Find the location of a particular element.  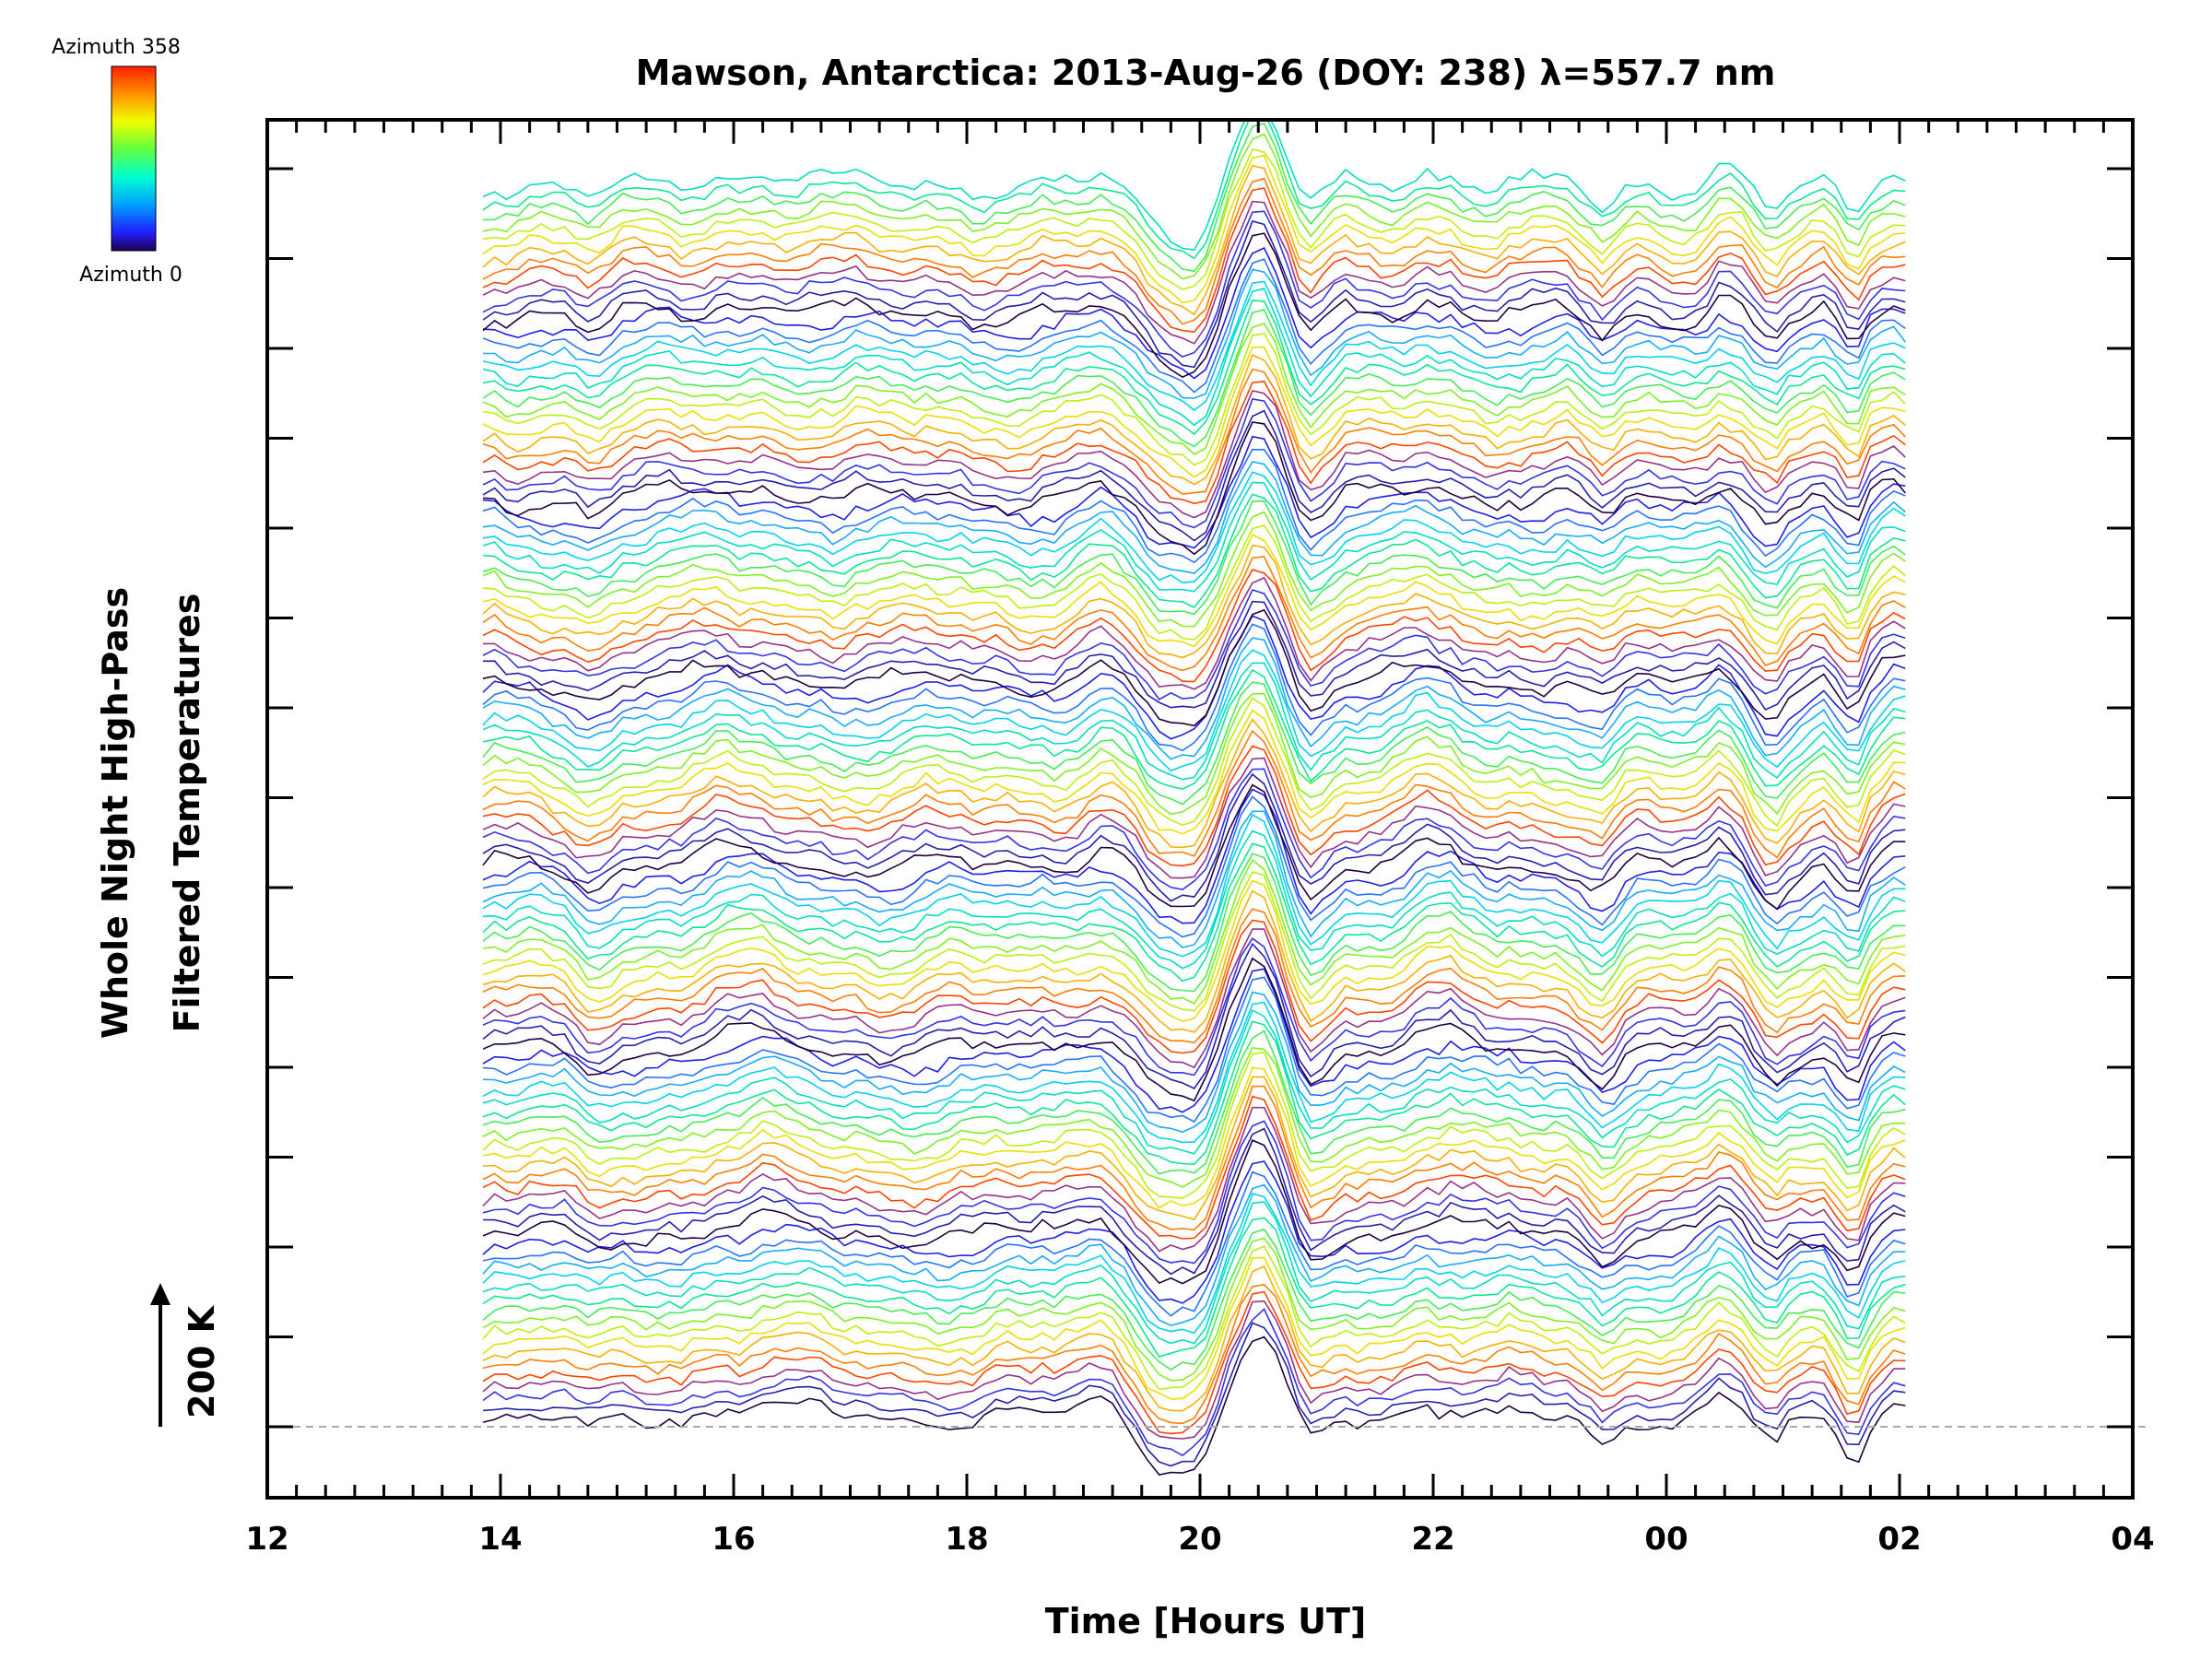

x-tick-label: 18 is located at coordinates (966, 1539).